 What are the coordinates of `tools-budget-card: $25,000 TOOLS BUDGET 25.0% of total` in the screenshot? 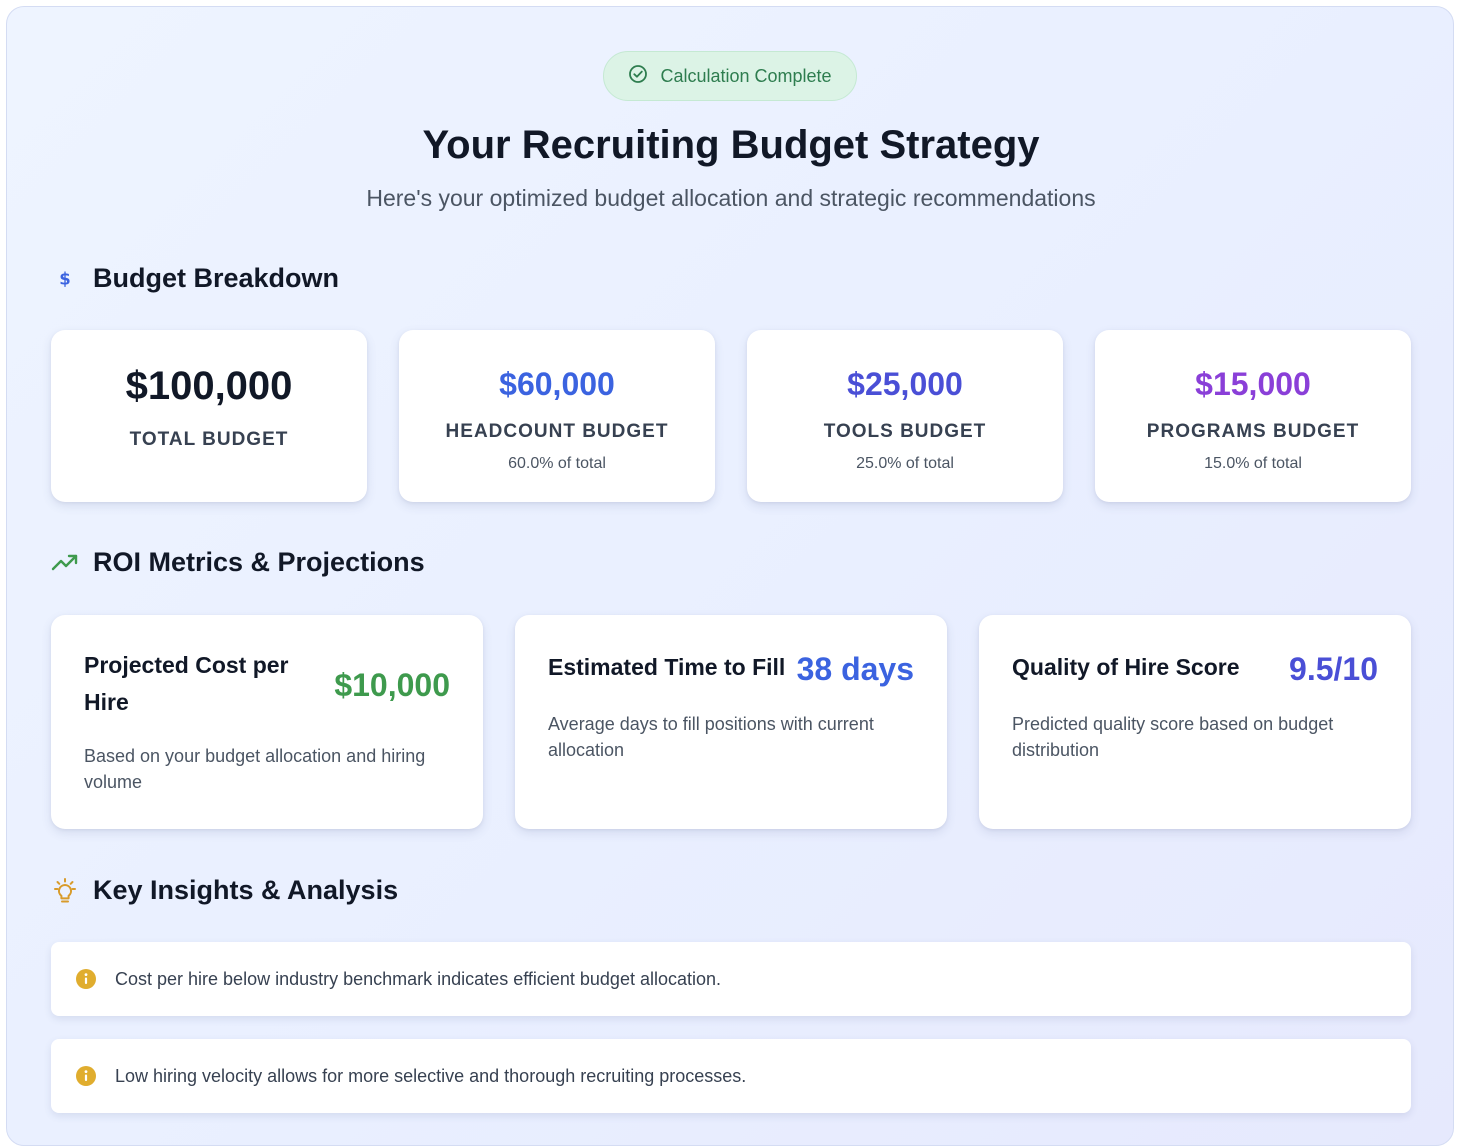 It's located at (905, 416).